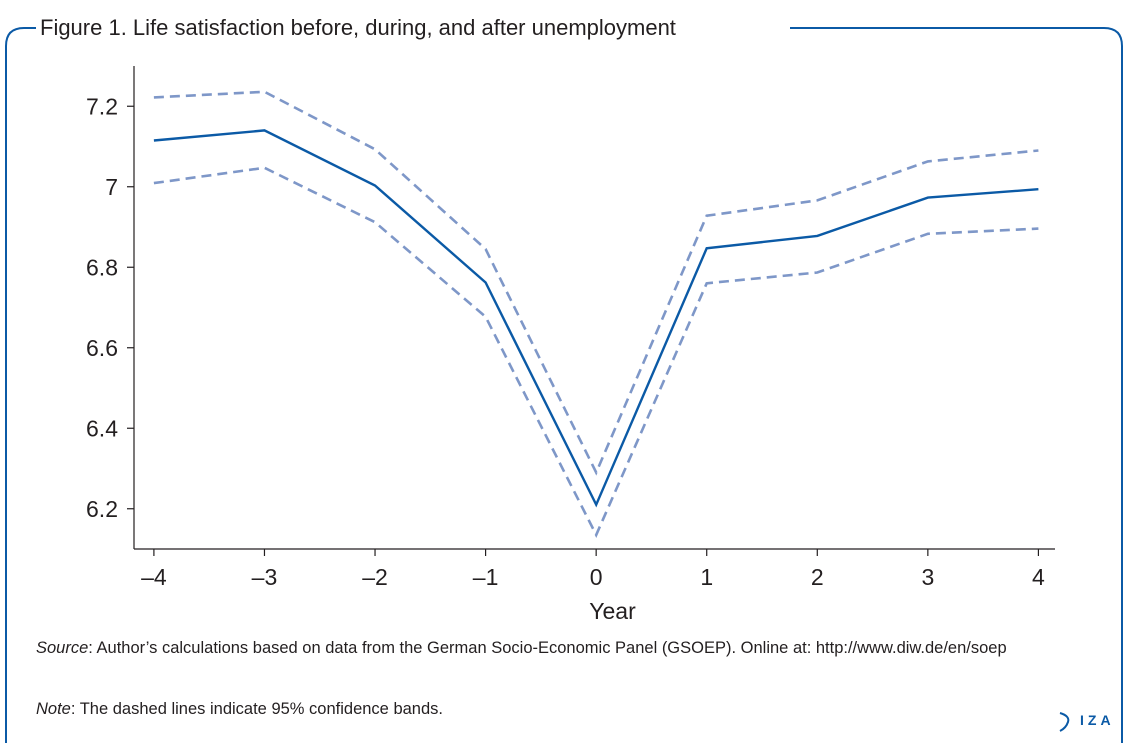  What do you see at coordinates (102, 348) in the screenshot?
I see `y-tick-label: 6.6` at bounding box center [102, 348].